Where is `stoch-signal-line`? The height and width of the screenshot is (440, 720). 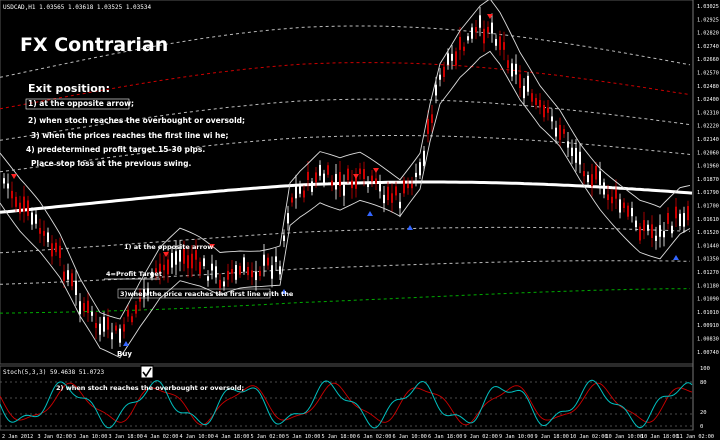
stoch-signal-line is located at coordinates (346, 404).